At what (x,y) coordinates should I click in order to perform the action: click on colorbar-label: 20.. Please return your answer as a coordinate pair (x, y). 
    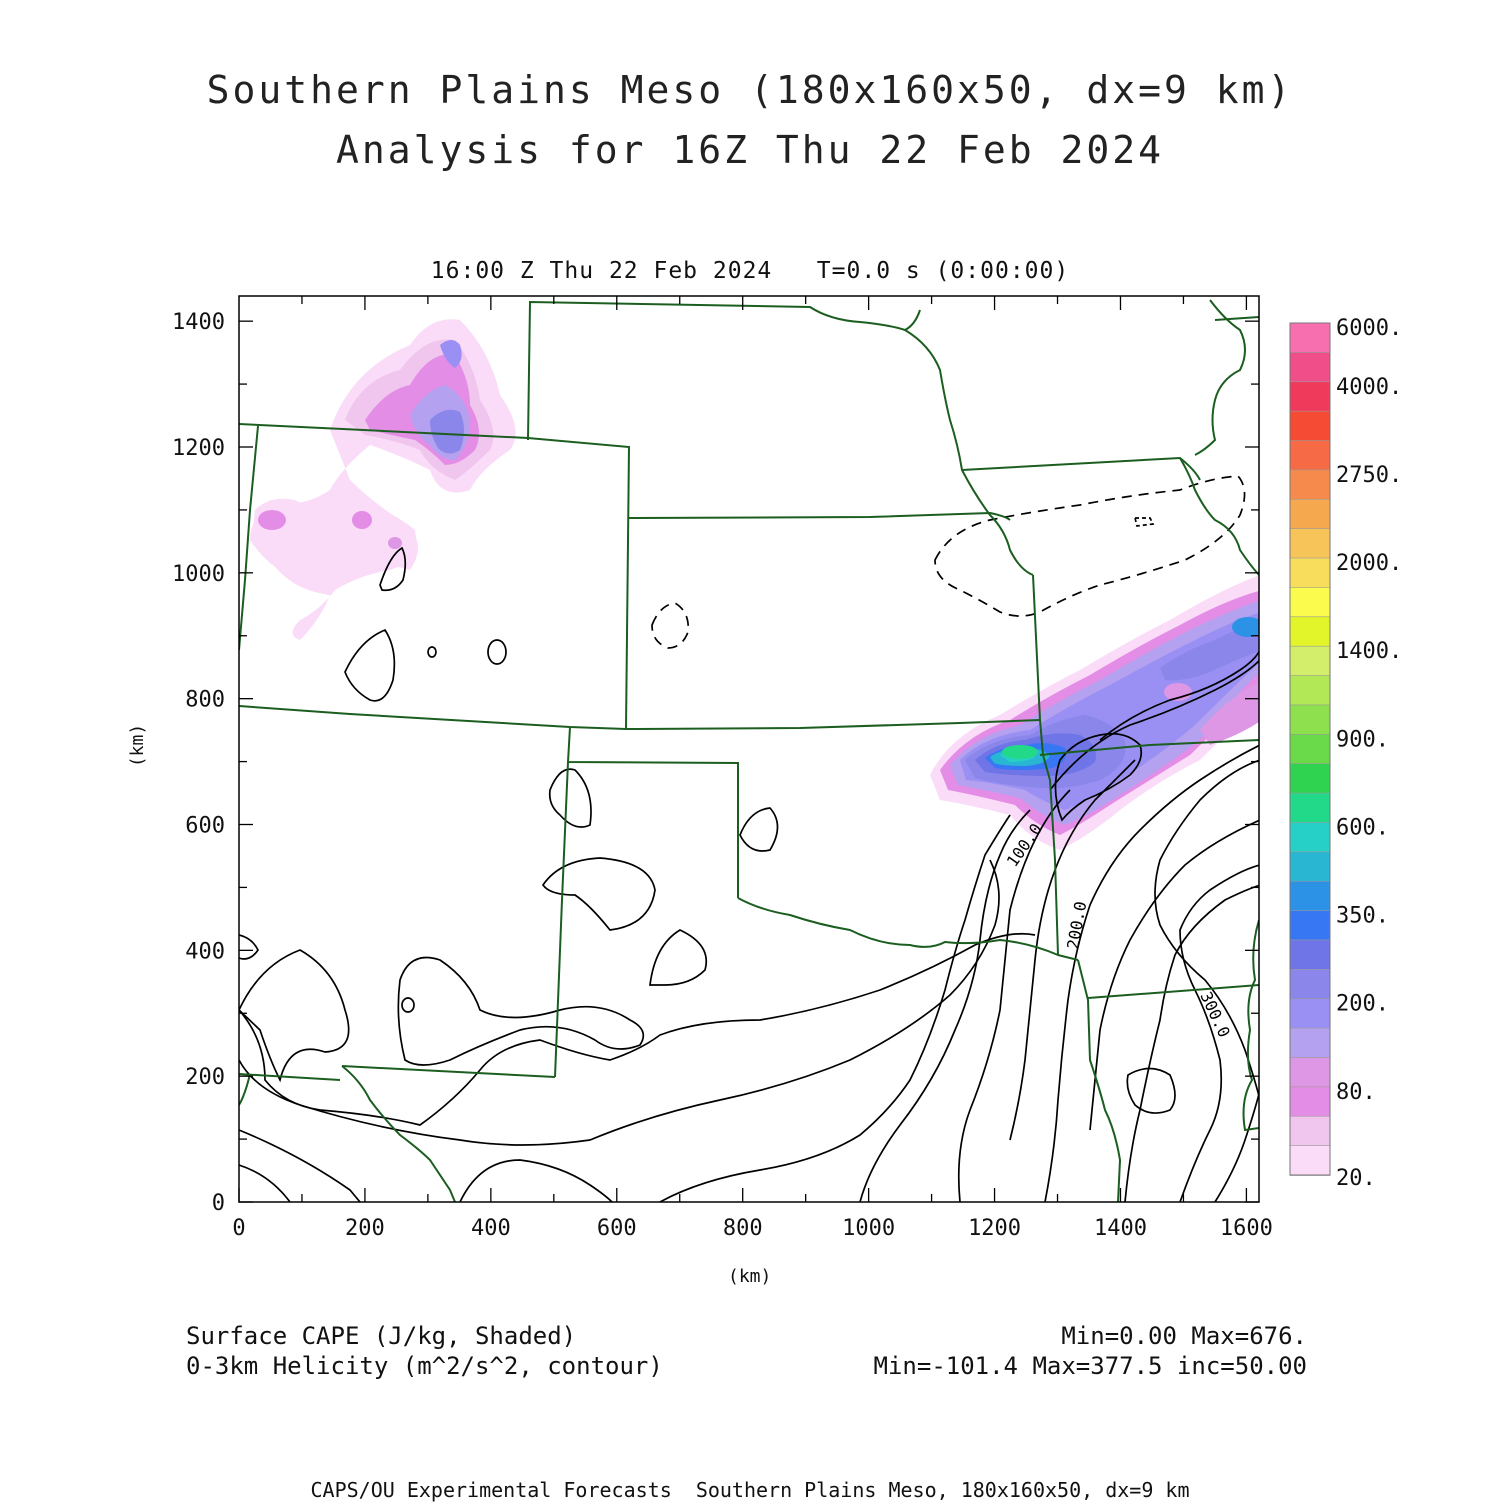
    Looking at the image, I should click on (1356, 1178).